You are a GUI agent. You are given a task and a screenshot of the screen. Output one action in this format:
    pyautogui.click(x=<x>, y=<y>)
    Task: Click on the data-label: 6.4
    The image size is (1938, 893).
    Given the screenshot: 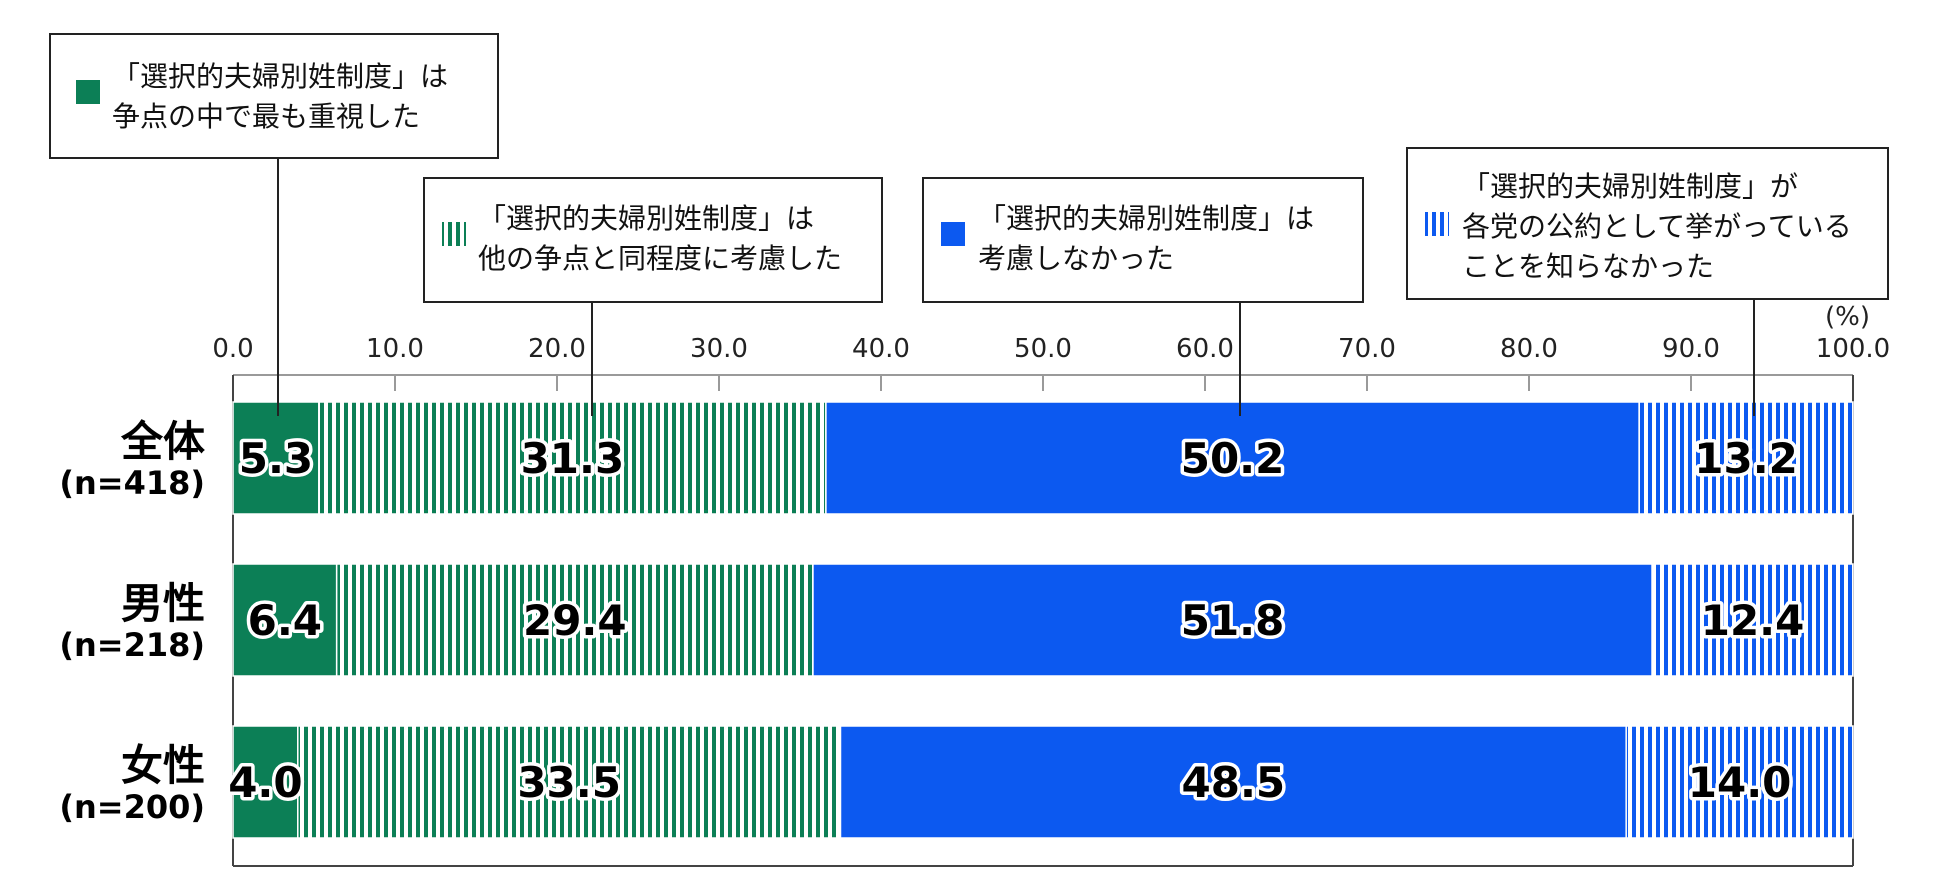 What is the action you would take?
    pyautogui.click(x=285, y=620)
    